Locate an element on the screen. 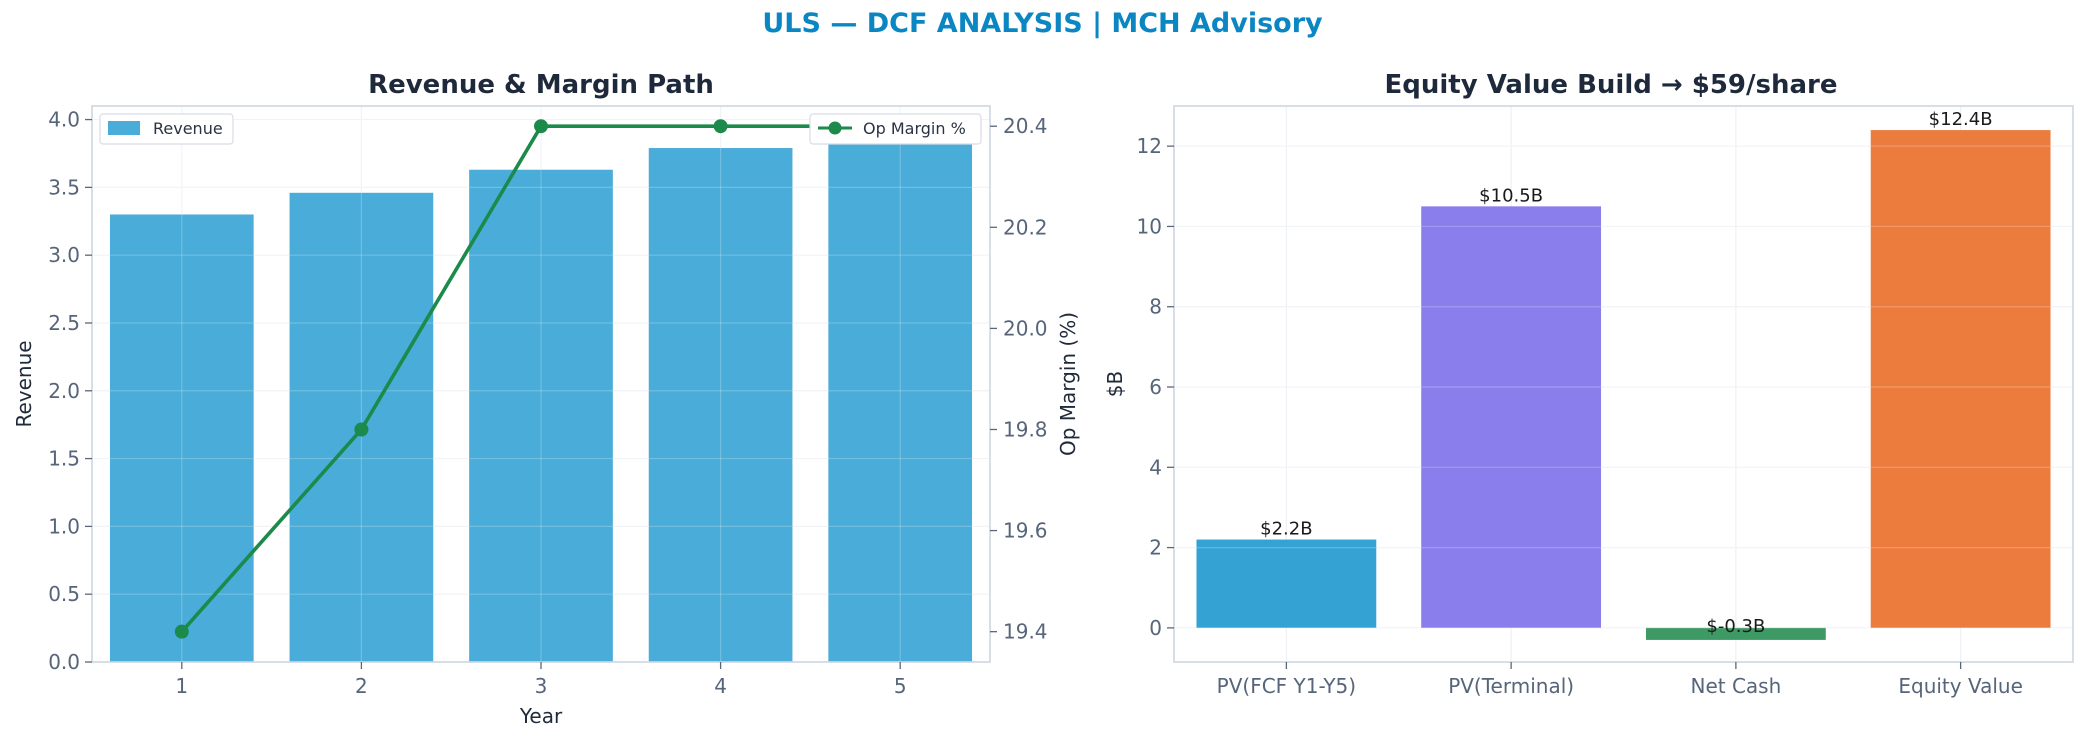  legend-revenue: Revenue is located at coordinates (166, 129).